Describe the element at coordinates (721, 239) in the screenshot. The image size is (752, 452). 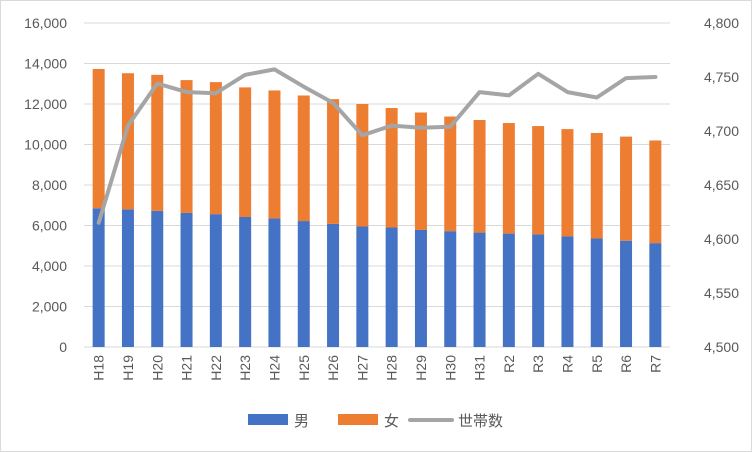
I see `right-tick-label: 4,600` at that location.